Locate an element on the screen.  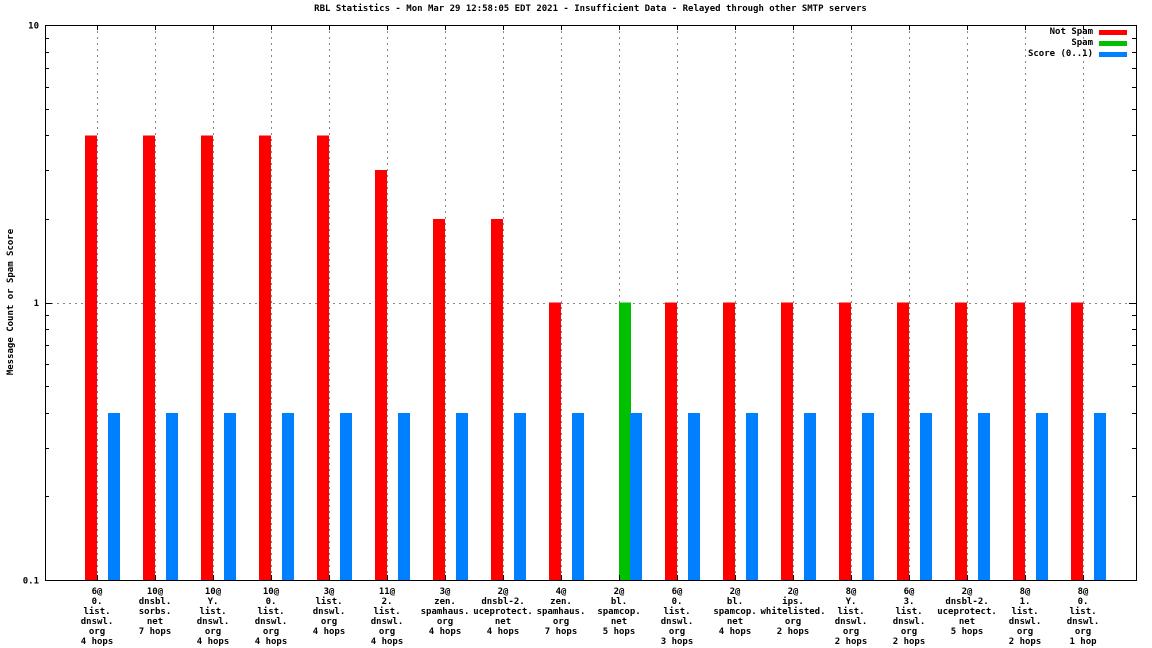
legend-item-spam: Spam is located at coordinates (1077, 43).